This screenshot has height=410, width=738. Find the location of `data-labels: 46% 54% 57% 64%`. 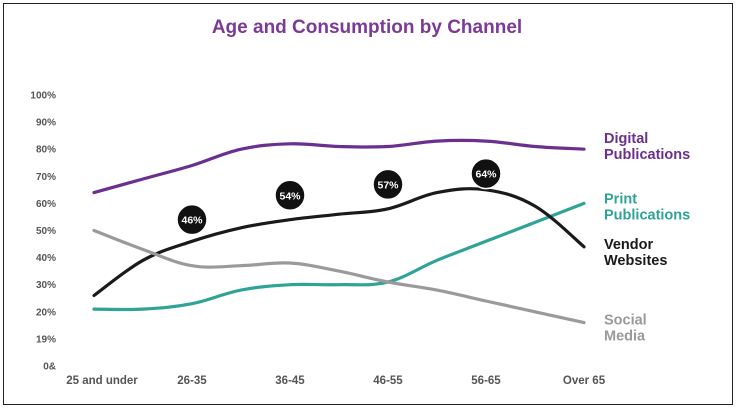

data-labels: 46% 54% 57% 64% is located at coordinates (339, 196).